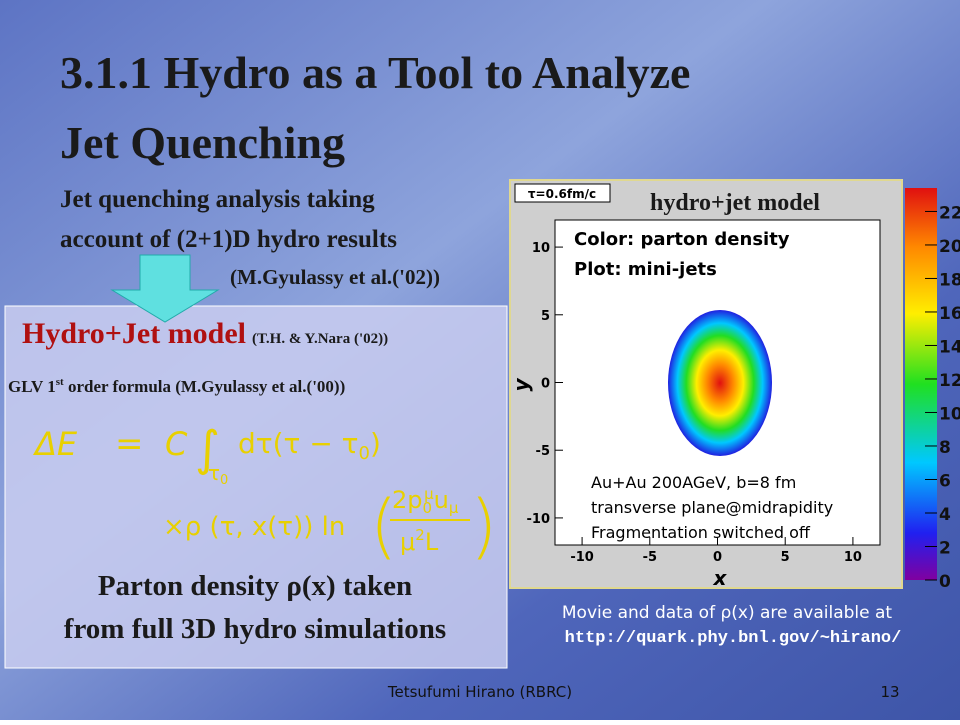 The image size is (960, 725). I want to click on denominator: μ2L, so click(419, 541).